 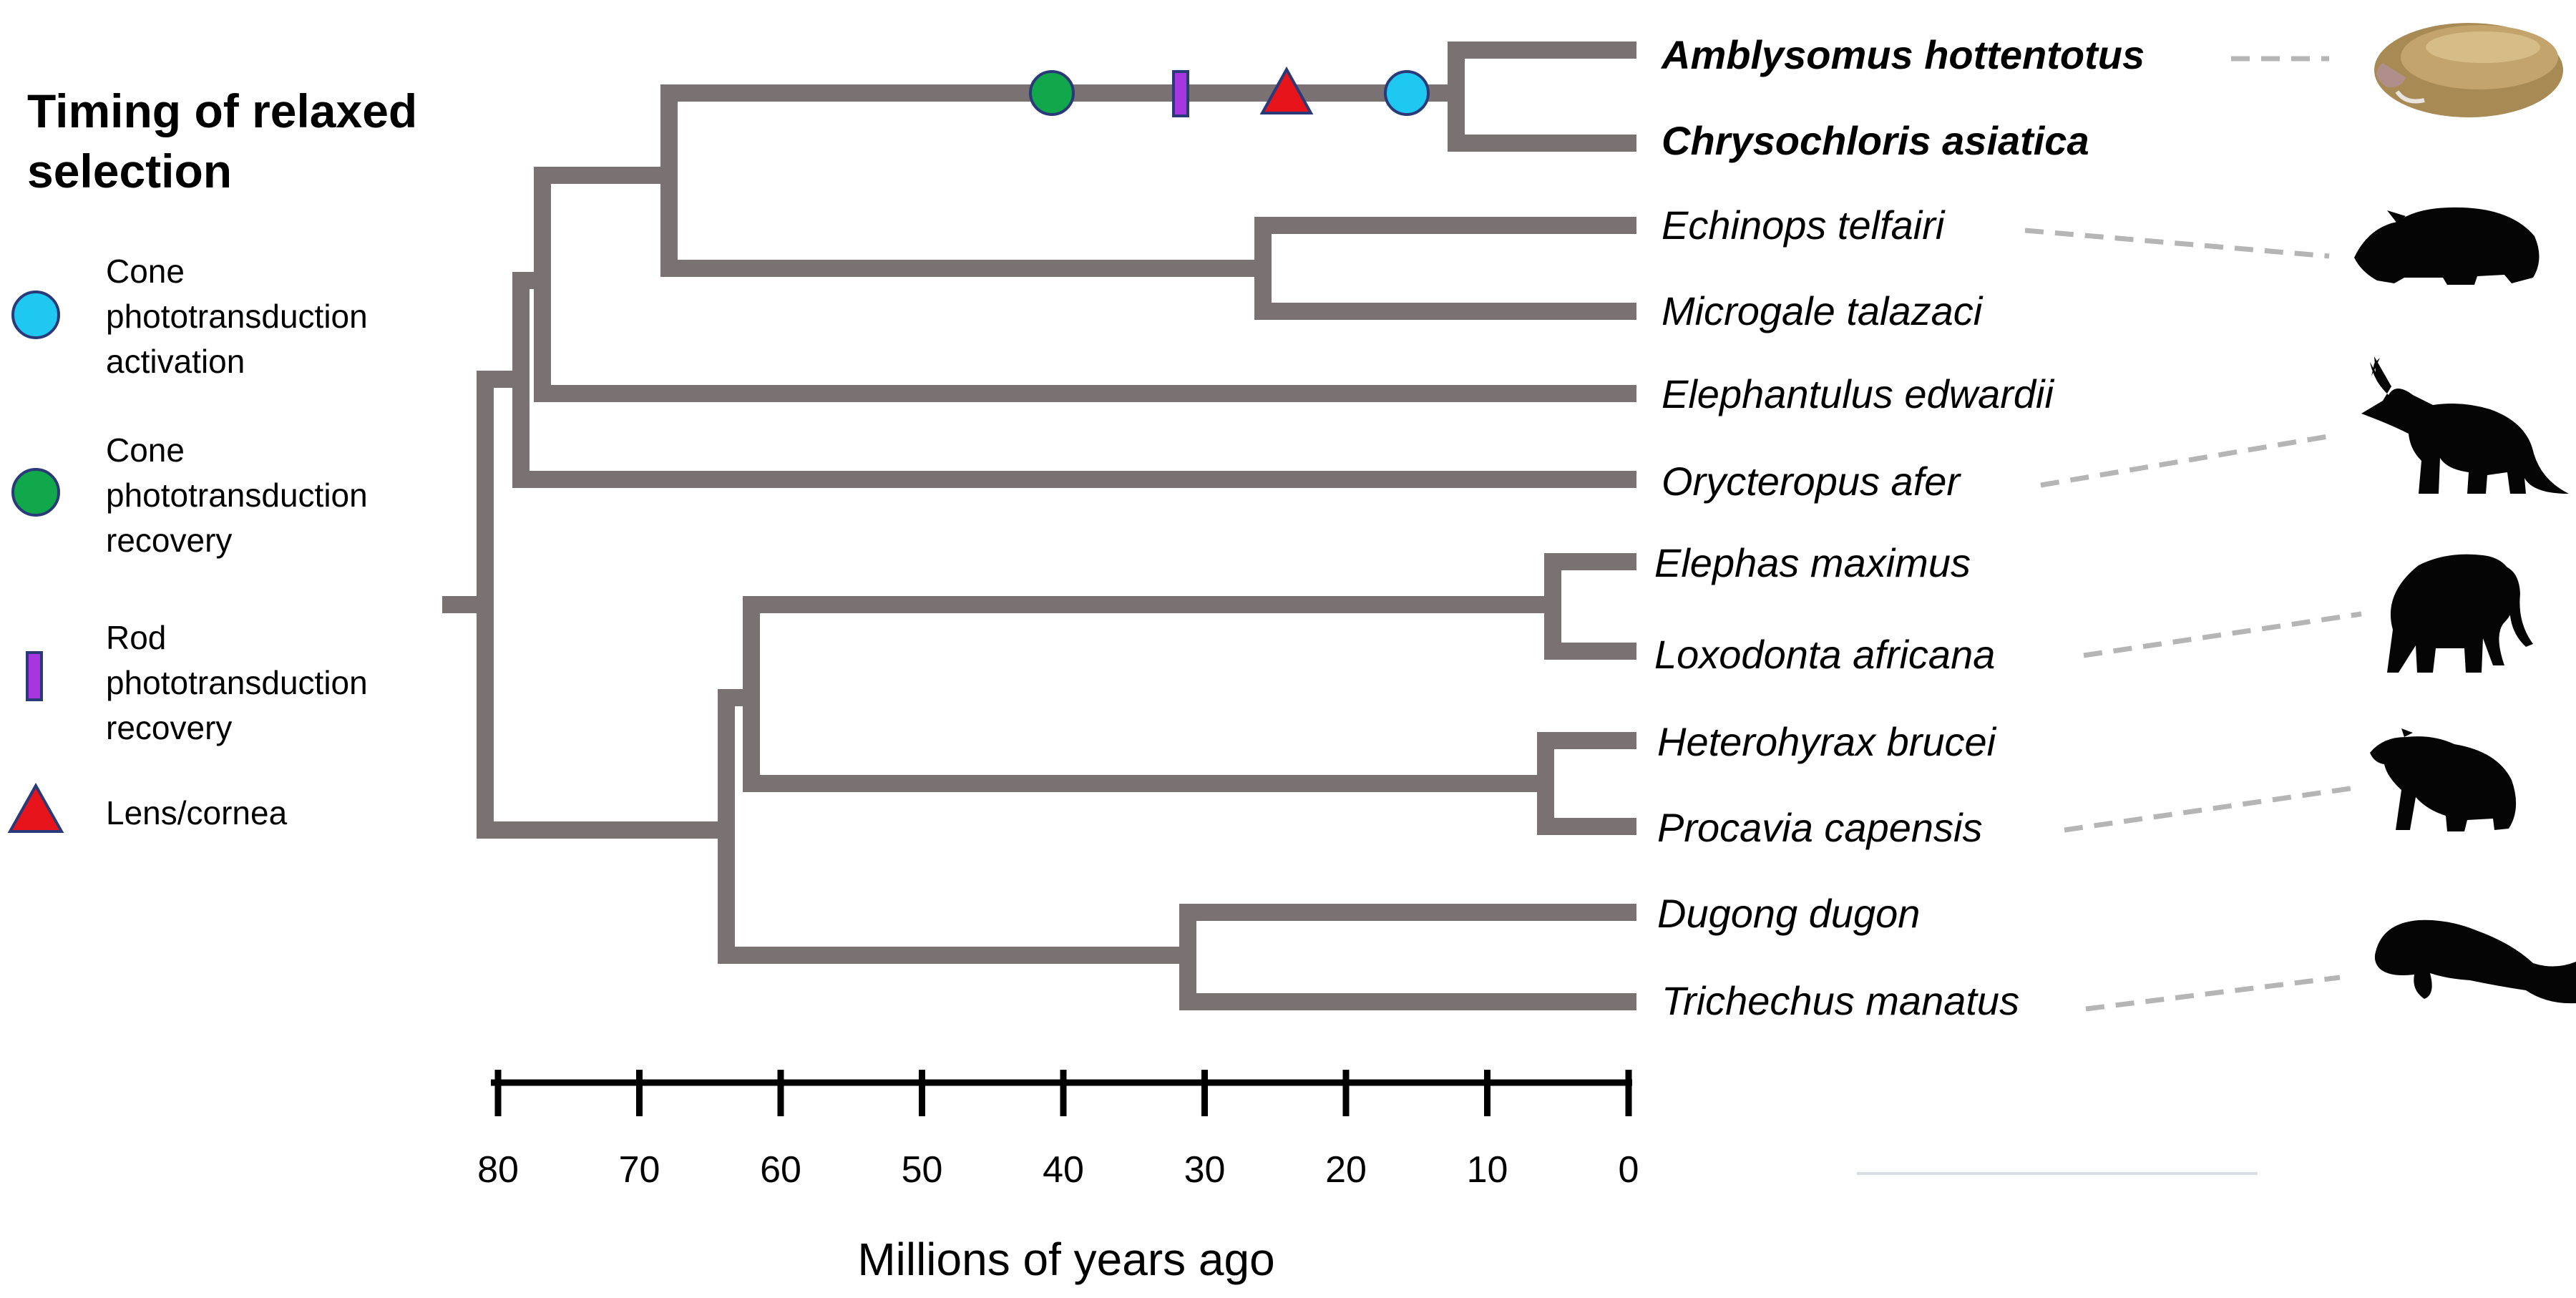 I want to click on taxon-label-orycteropus: Orycteropus afer, so click(x=1811, y=482).